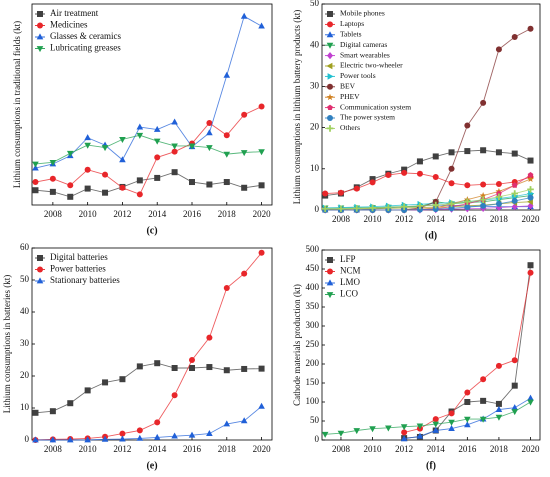  What do you see at coordinates (358, 75) in the screenshot?
I see `legend-label: Power tools` at bounding box center [358, 75].